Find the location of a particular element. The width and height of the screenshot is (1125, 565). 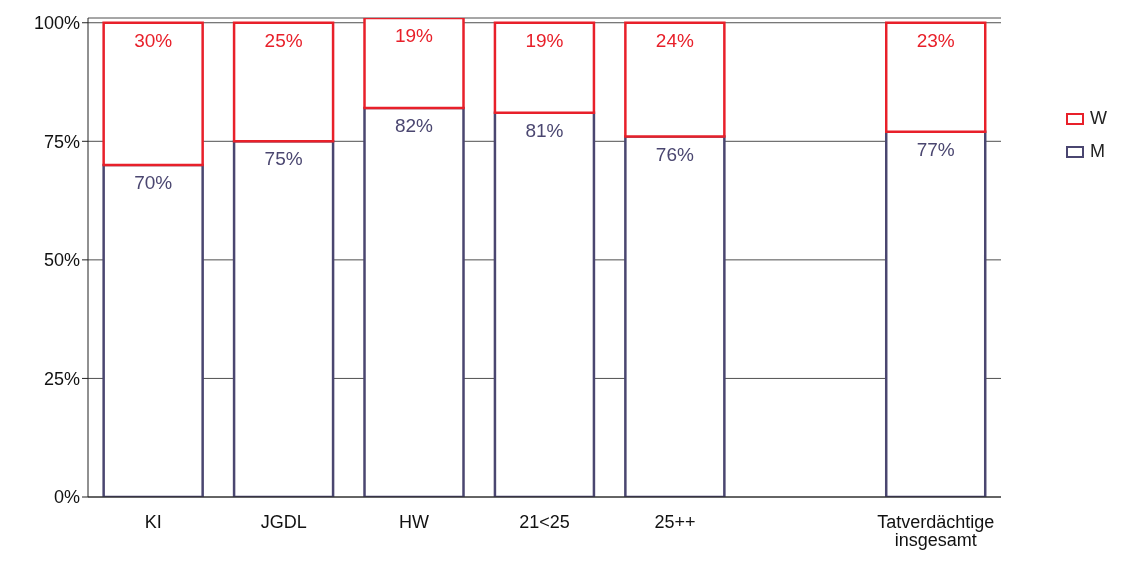

legend-label: W is located at coordinates (1098, 118).